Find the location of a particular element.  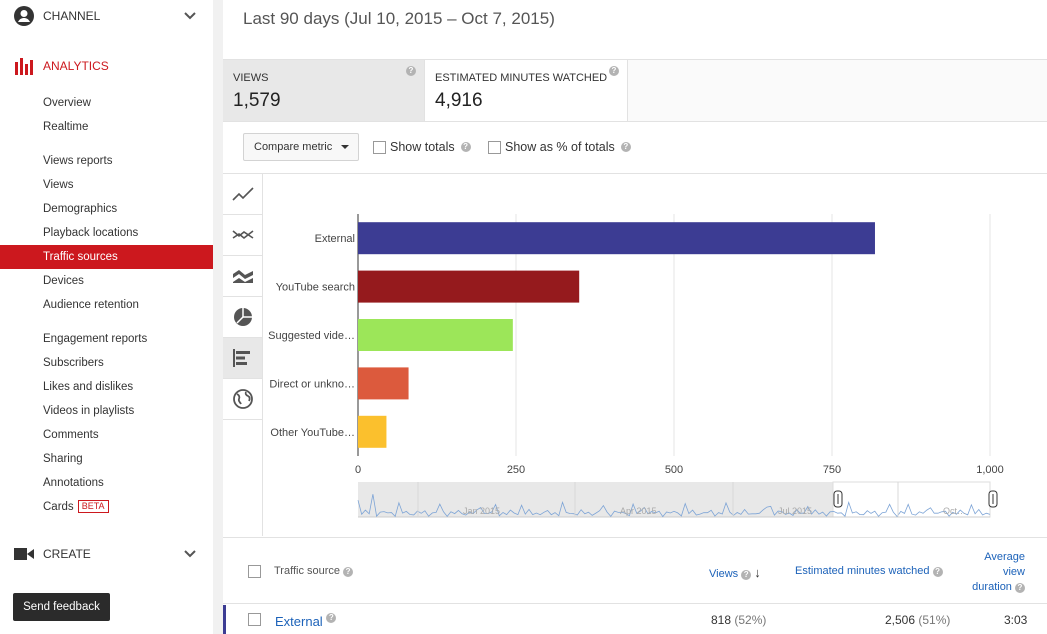

pie-chart-button is located at coordinates (242, 317).